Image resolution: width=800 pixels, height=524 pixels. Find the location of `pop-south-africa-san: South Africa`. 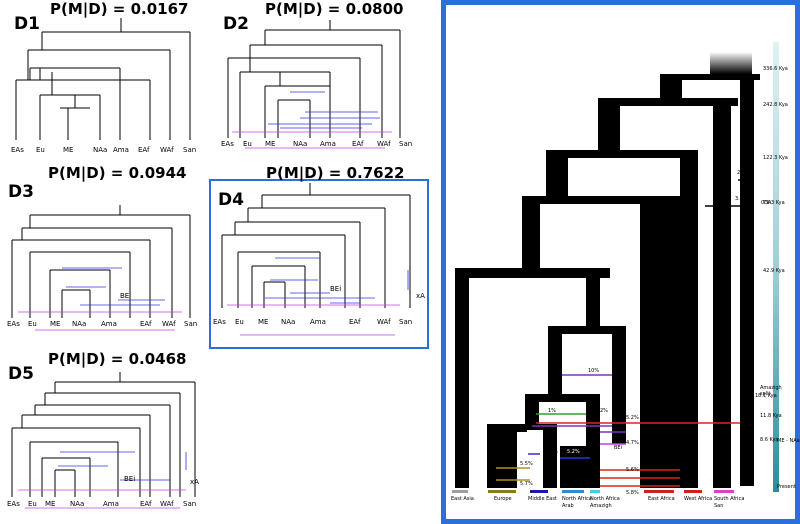

pop-south-africa-san: South Africa is located at coordinates (729, 499).